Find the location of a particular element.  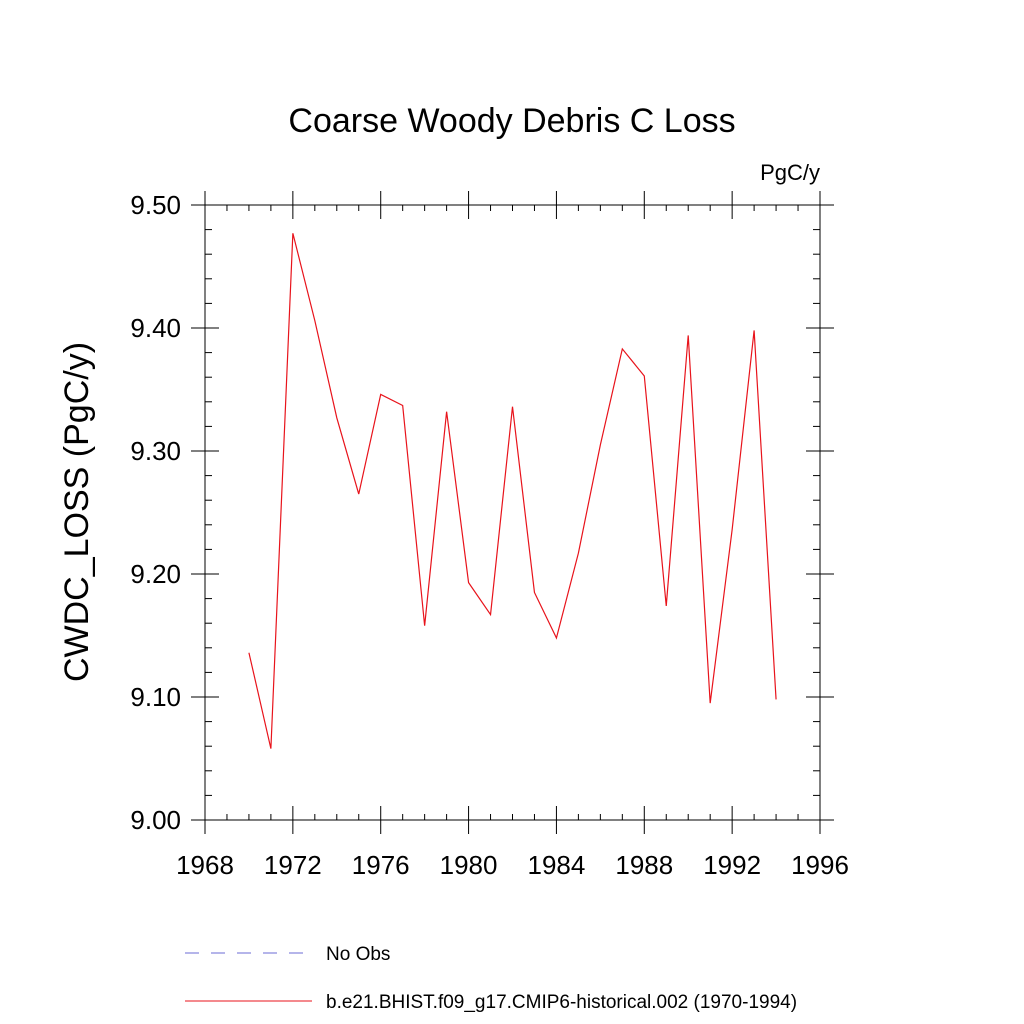

y-tick-label: 9.20 is located at coordinates (155, 574).